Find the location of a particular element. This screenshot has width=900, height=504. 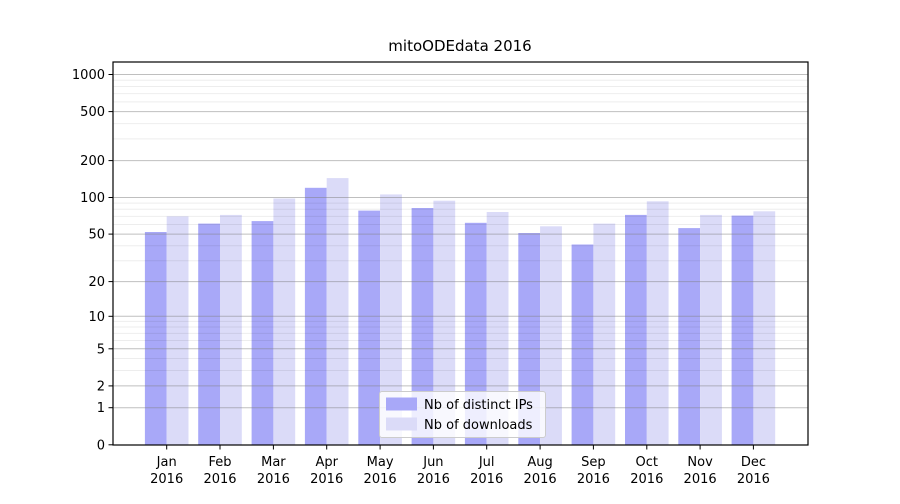

x-tick-label-oct: Oct 2016 is located at coordinates (646, 471).